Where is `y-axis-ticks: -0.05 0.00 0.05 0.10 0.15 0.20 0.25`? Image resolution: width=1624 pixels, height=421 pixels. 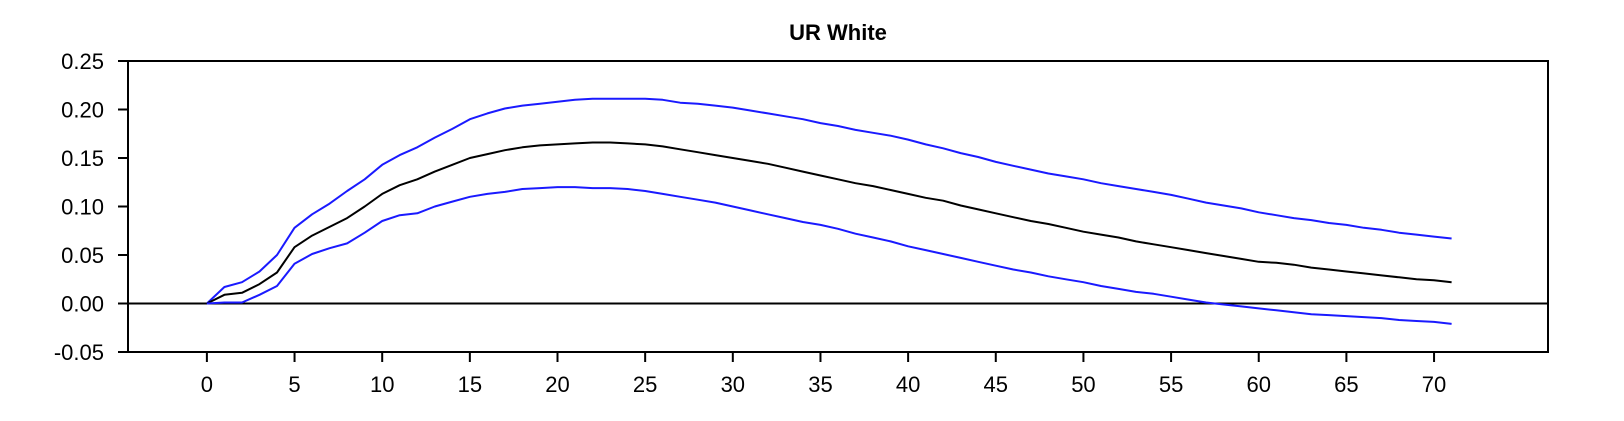
y-axis-ticks: -0.05 0.00 0.05 0.10 0.15 0.20 0.25 is located at coordinates (91, 207).